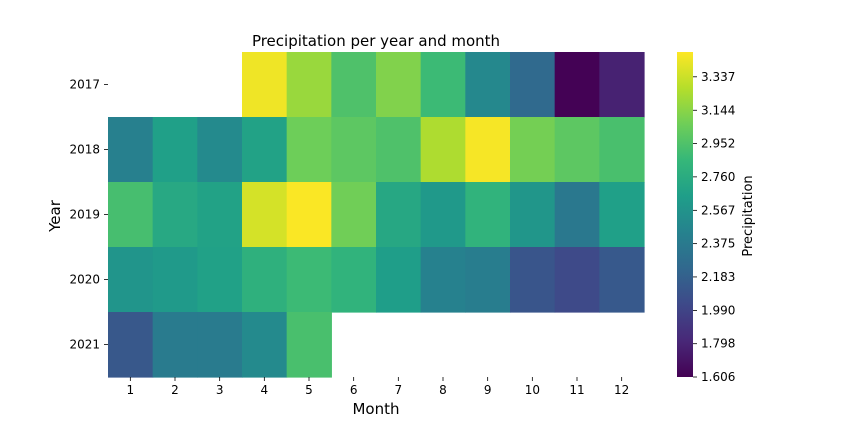  I want to click on y-axis-label: Year, so click(55, 216).